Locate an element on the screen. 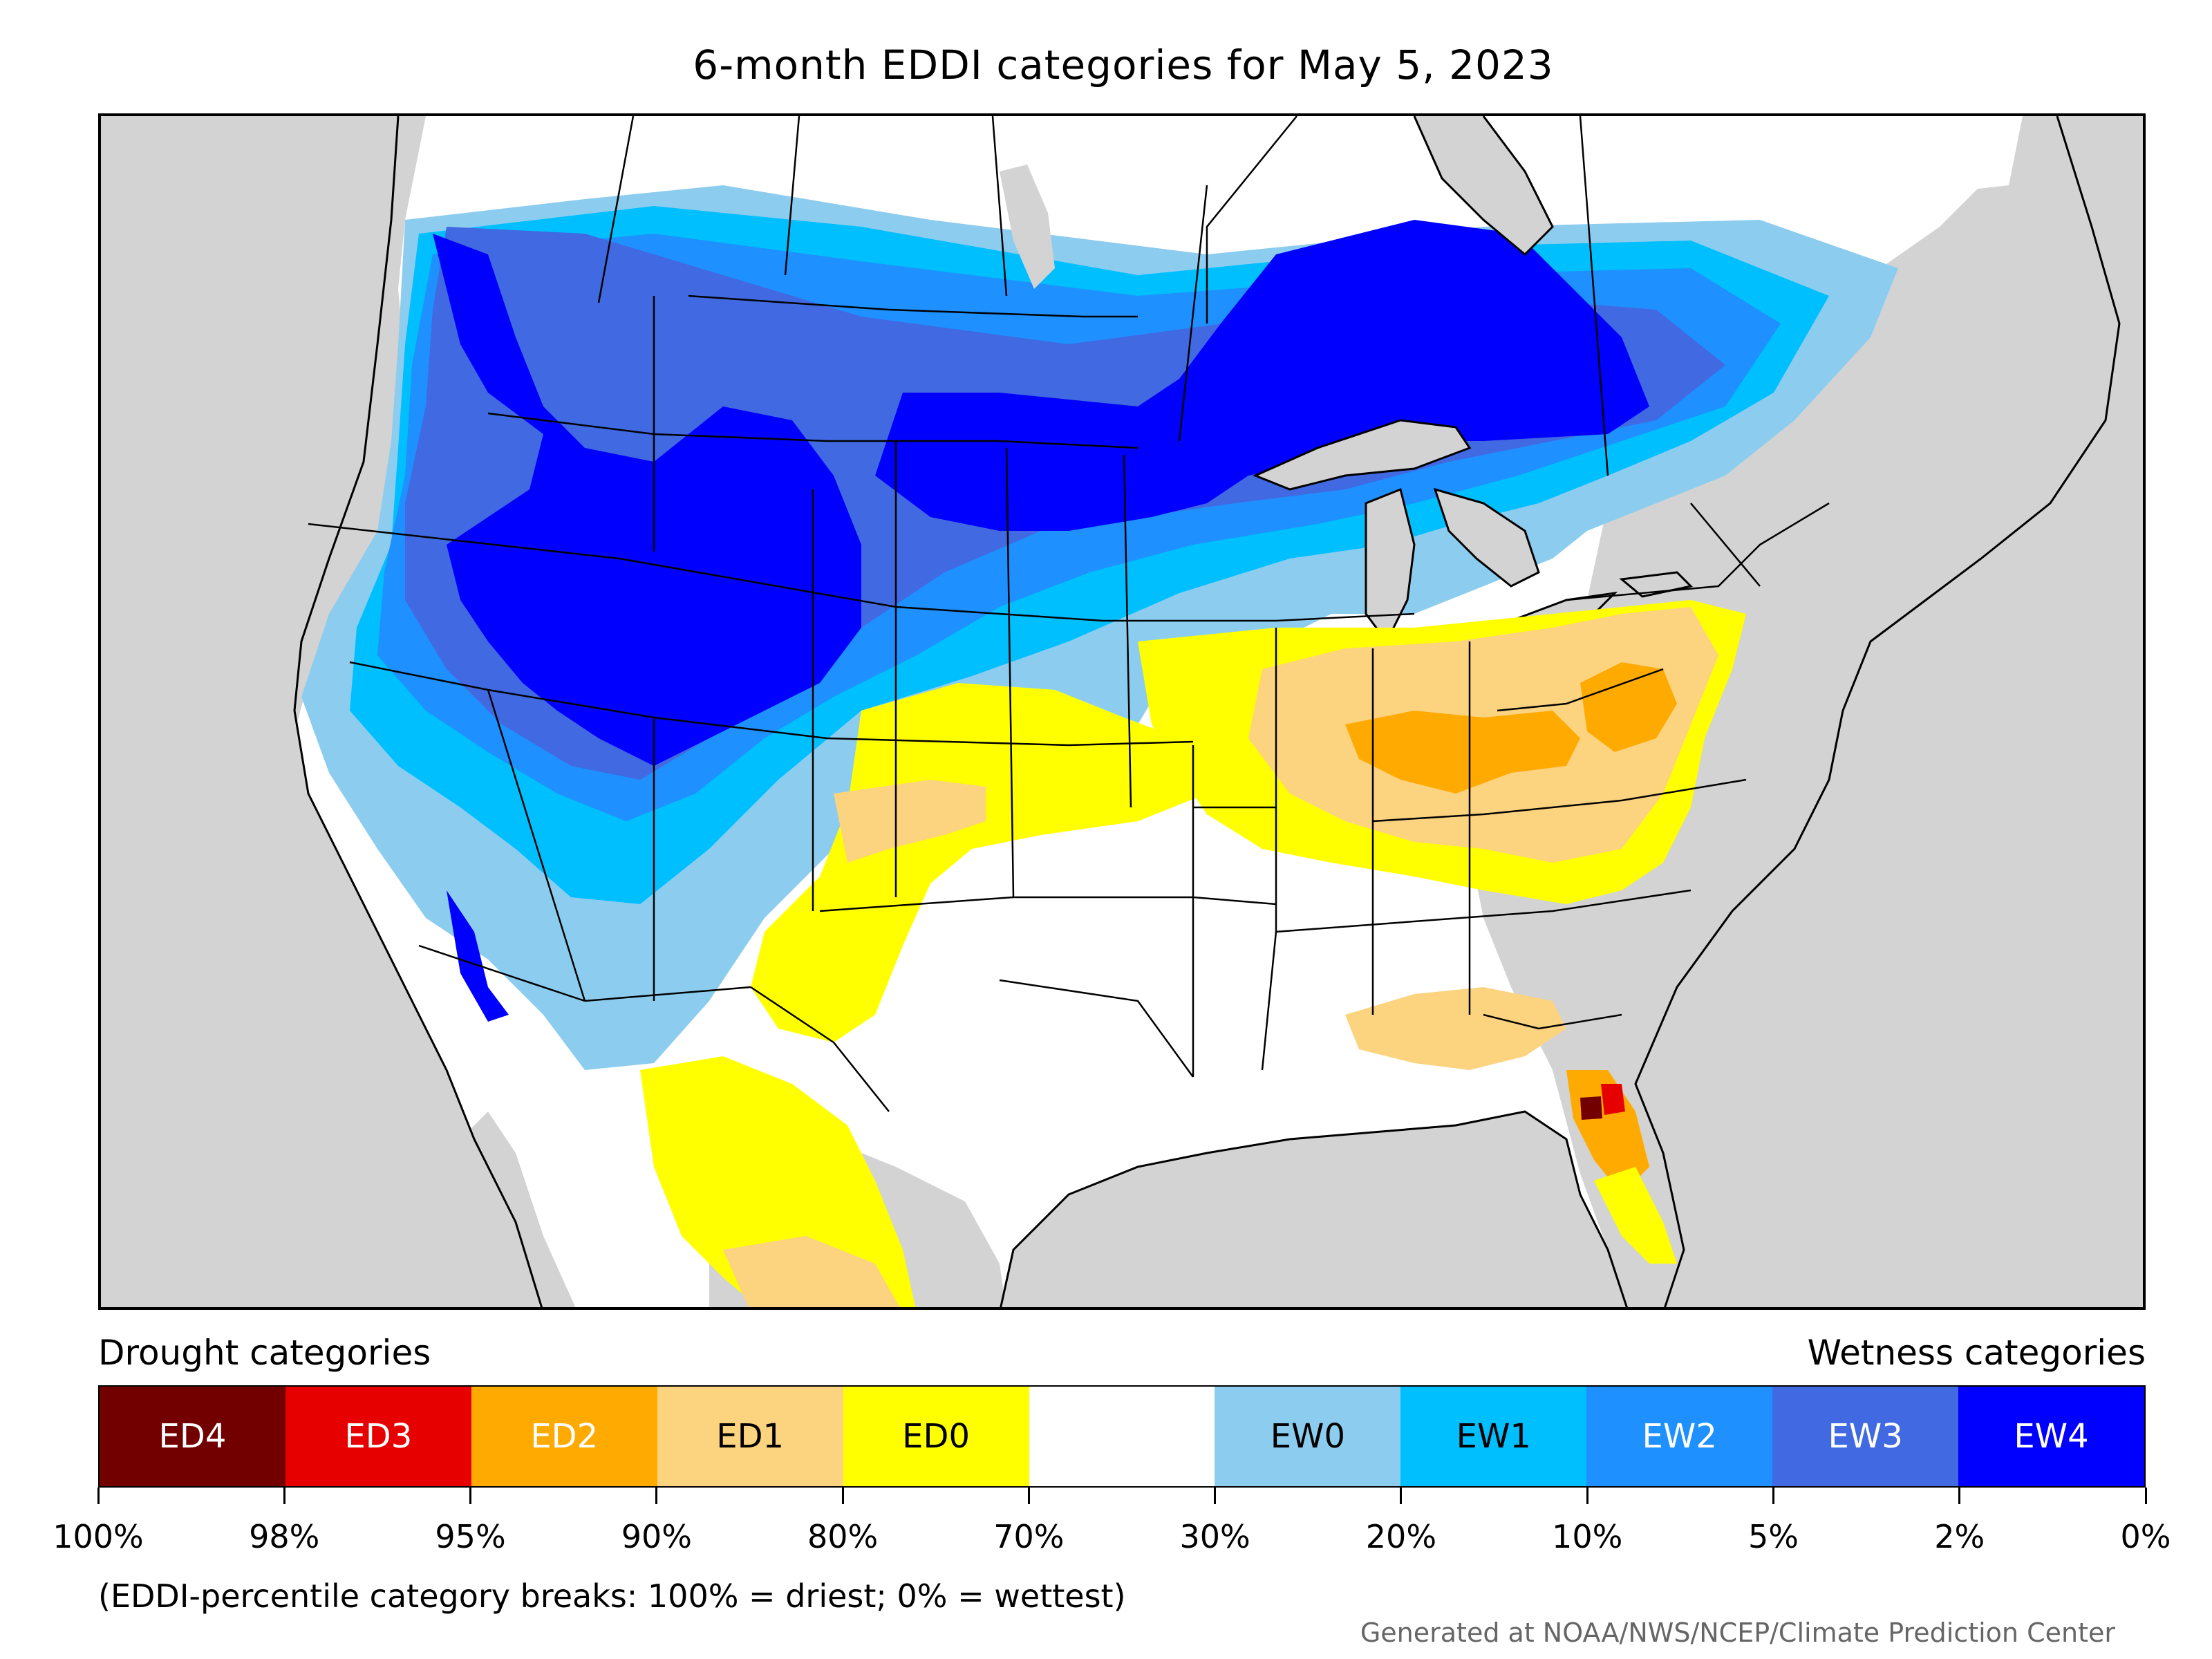  region-ew4-basin is located at coordinates (647, 500).